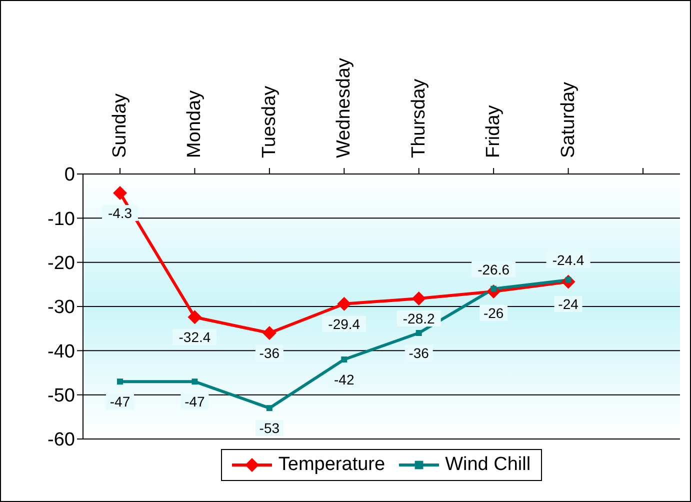  What do you see at coordinates (61, 351) in the screenshot?
I see `y-tick-label: -40` at bounding box center [61, 351].